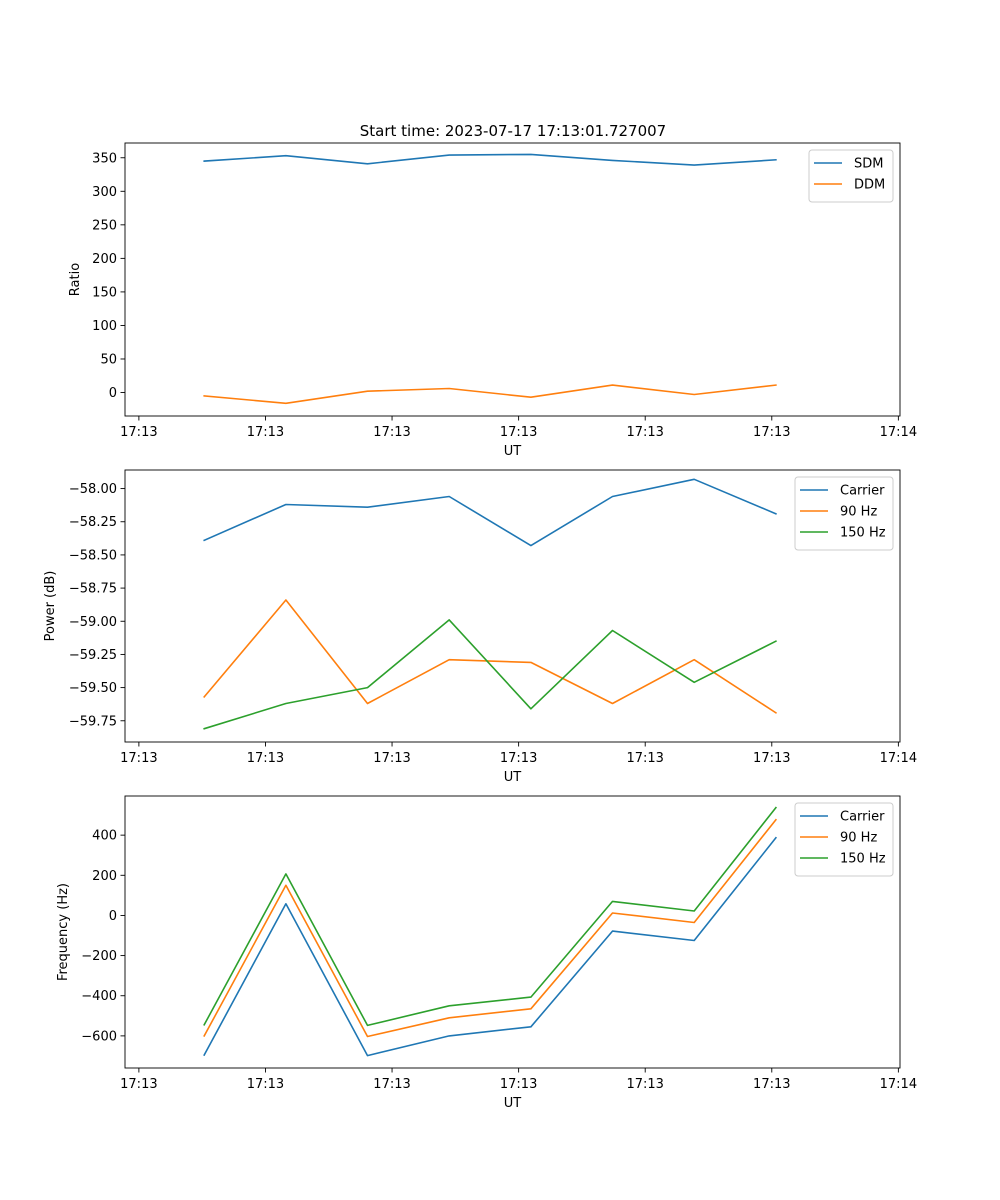 The width and height of the screenshot is (1000, 1200). I want to click on y-tick-label: −59.50, so click(93, 688).